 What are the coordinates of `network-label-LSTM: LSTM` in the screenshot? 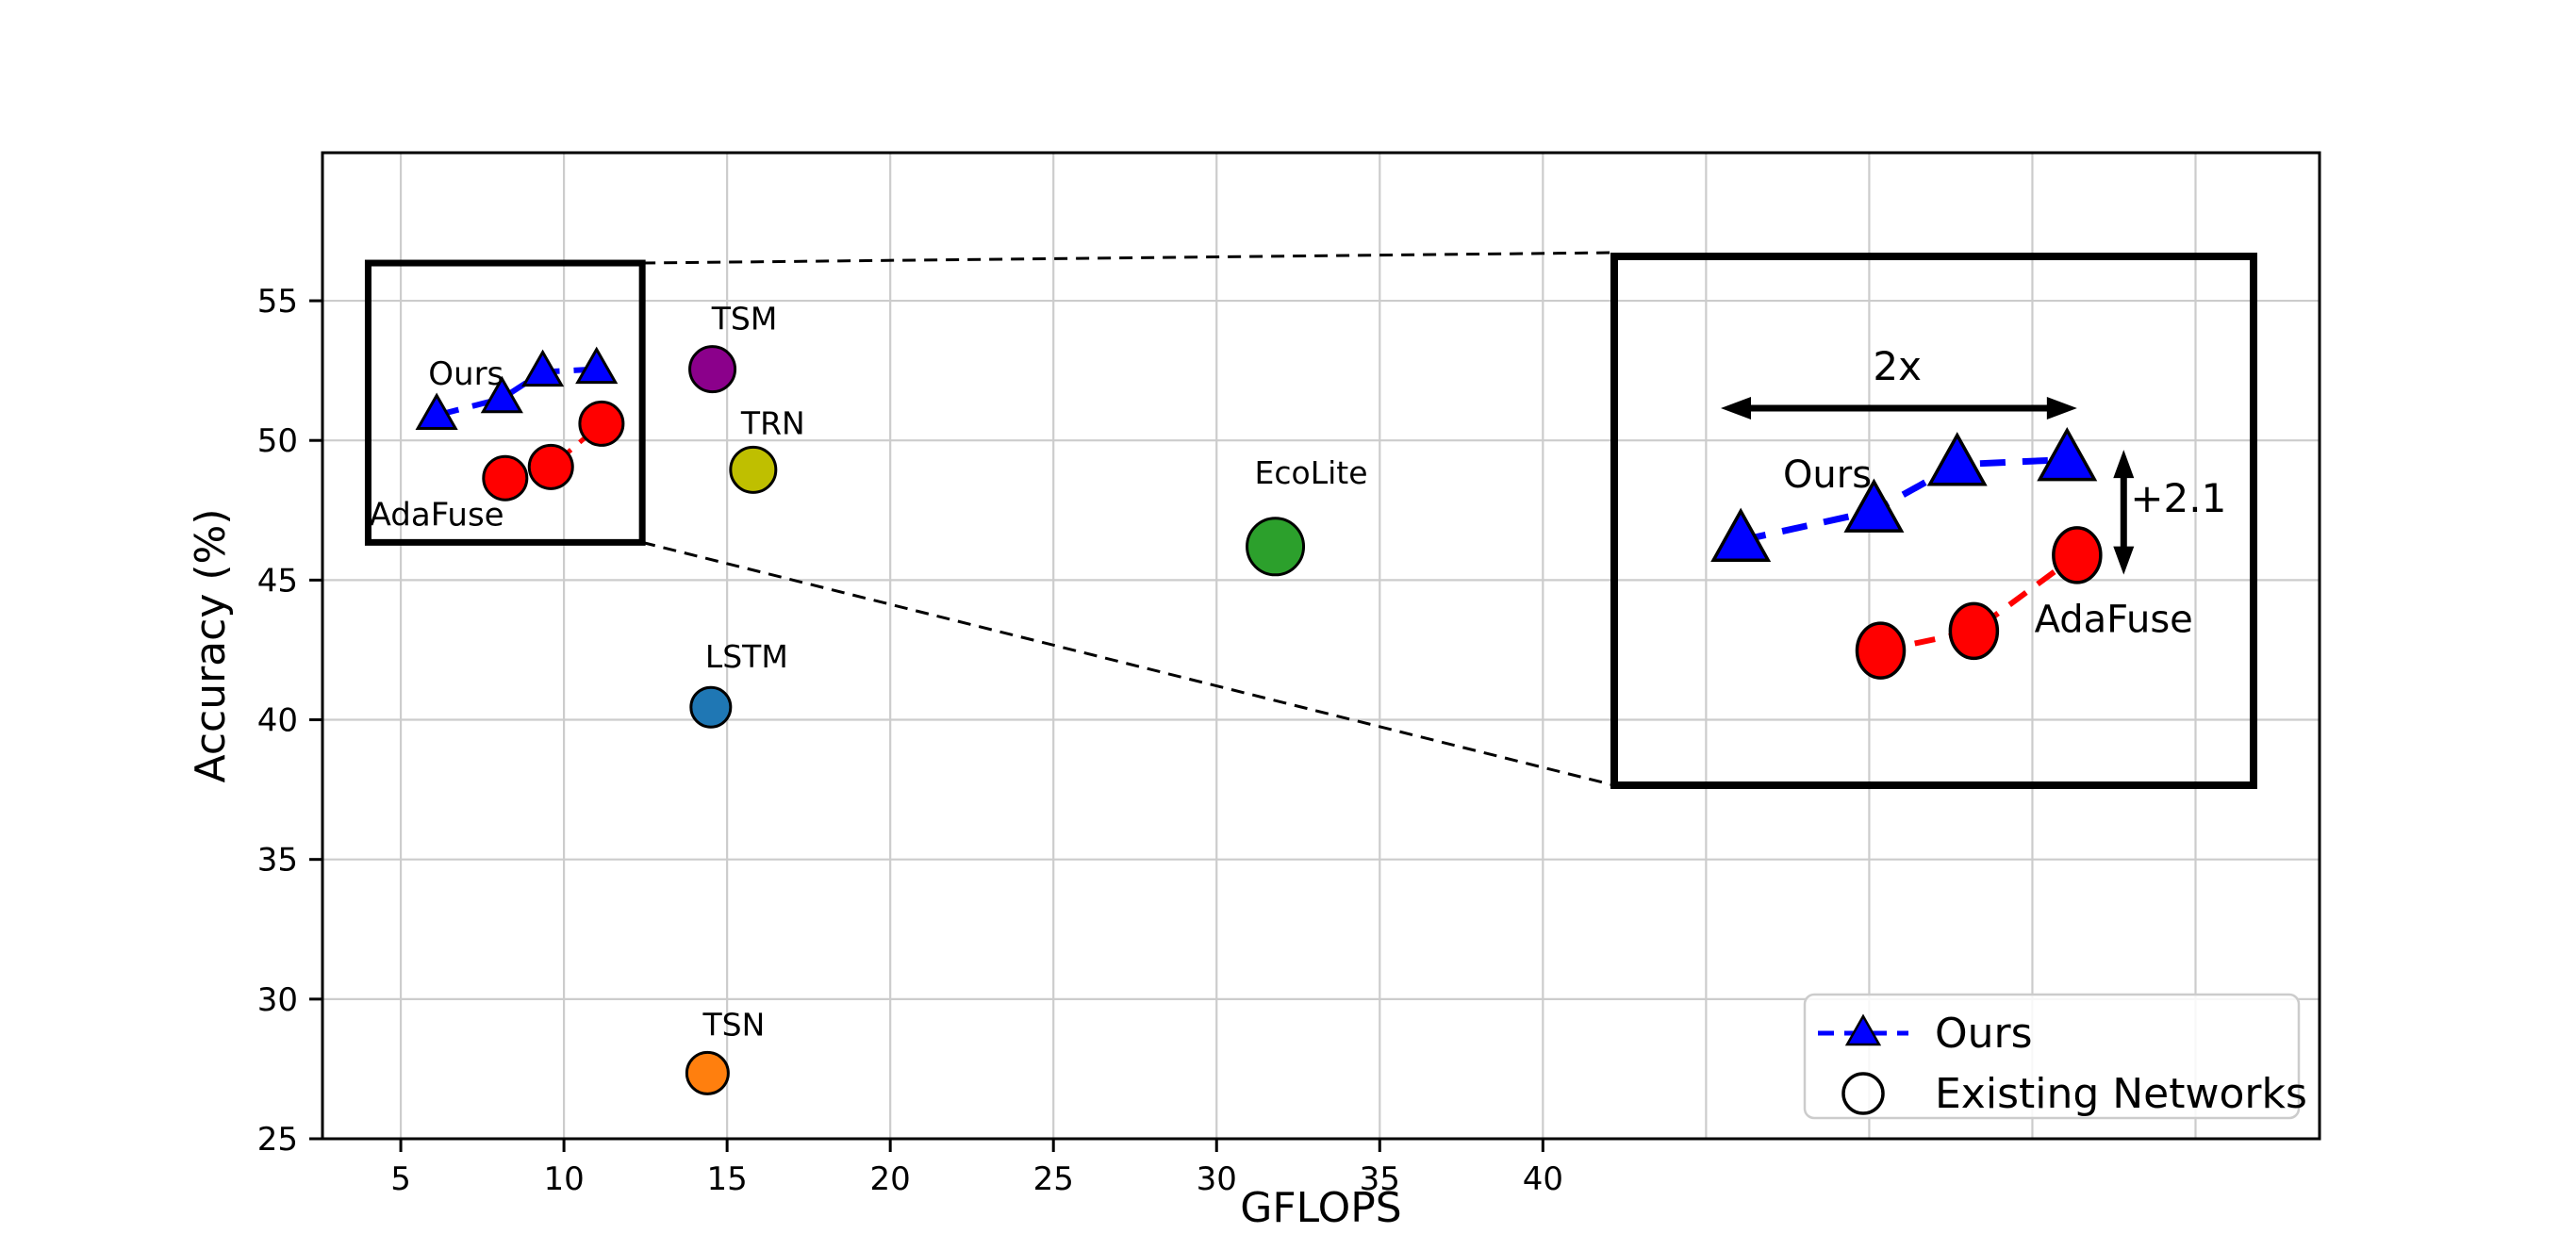 It's located at (746, 656).